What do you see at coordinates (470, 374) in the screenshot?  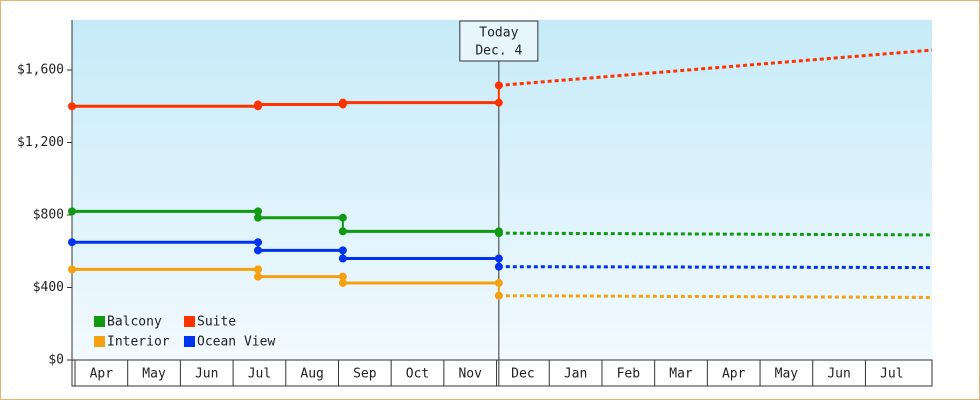 I see `x-tick-label: Nov` at bounding box center [470, 374].